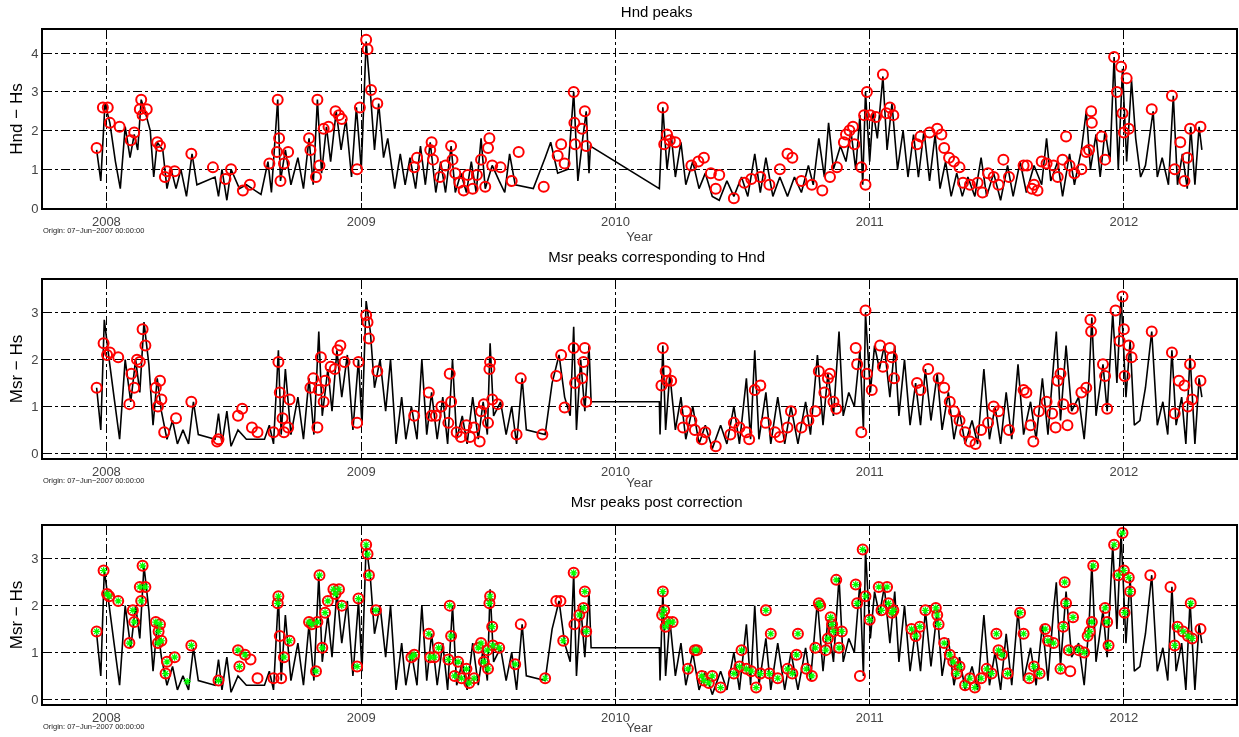 This screenshot has height=737, width=1239. I want to click on chart-title: Msr peaks post correction, so click(656, 501).